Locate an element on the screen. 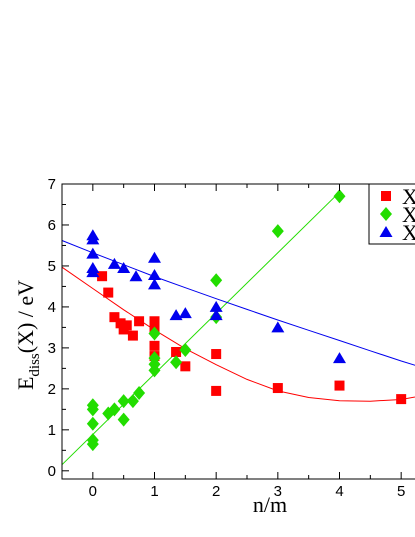 This screenshot has width=415, height=537. legend-marker-diamond is located at coordinates (386, 214).